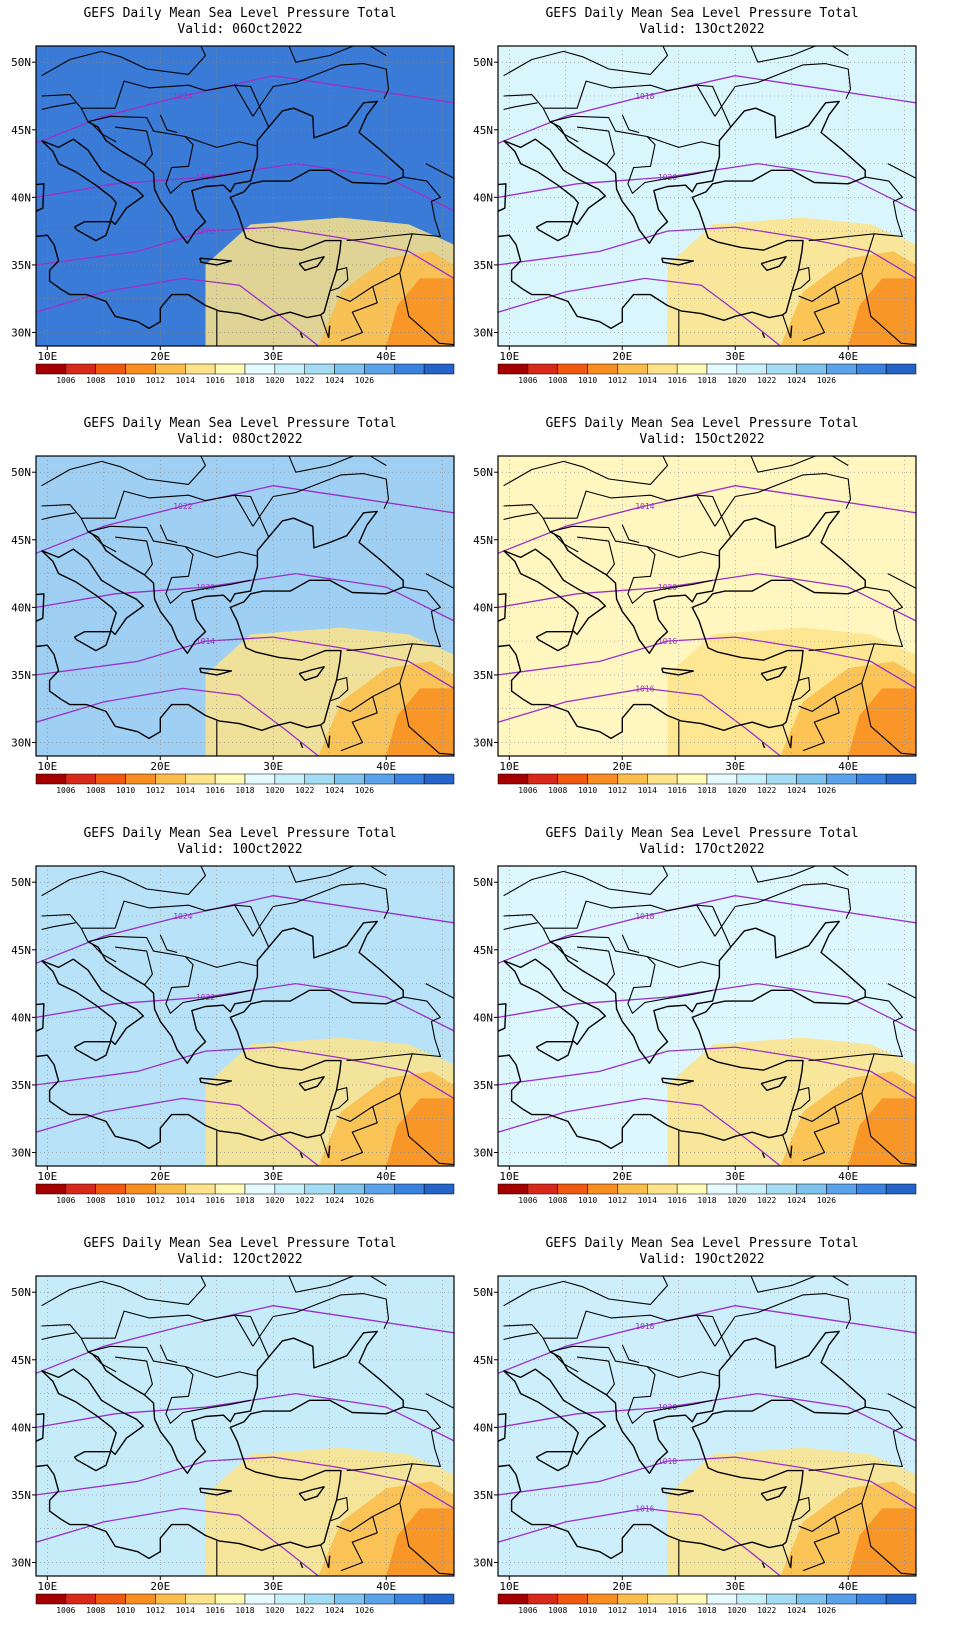 This screenshot has height=1640, width=964. I want to click on lon-tick-label: 30E, so click(273, 356).